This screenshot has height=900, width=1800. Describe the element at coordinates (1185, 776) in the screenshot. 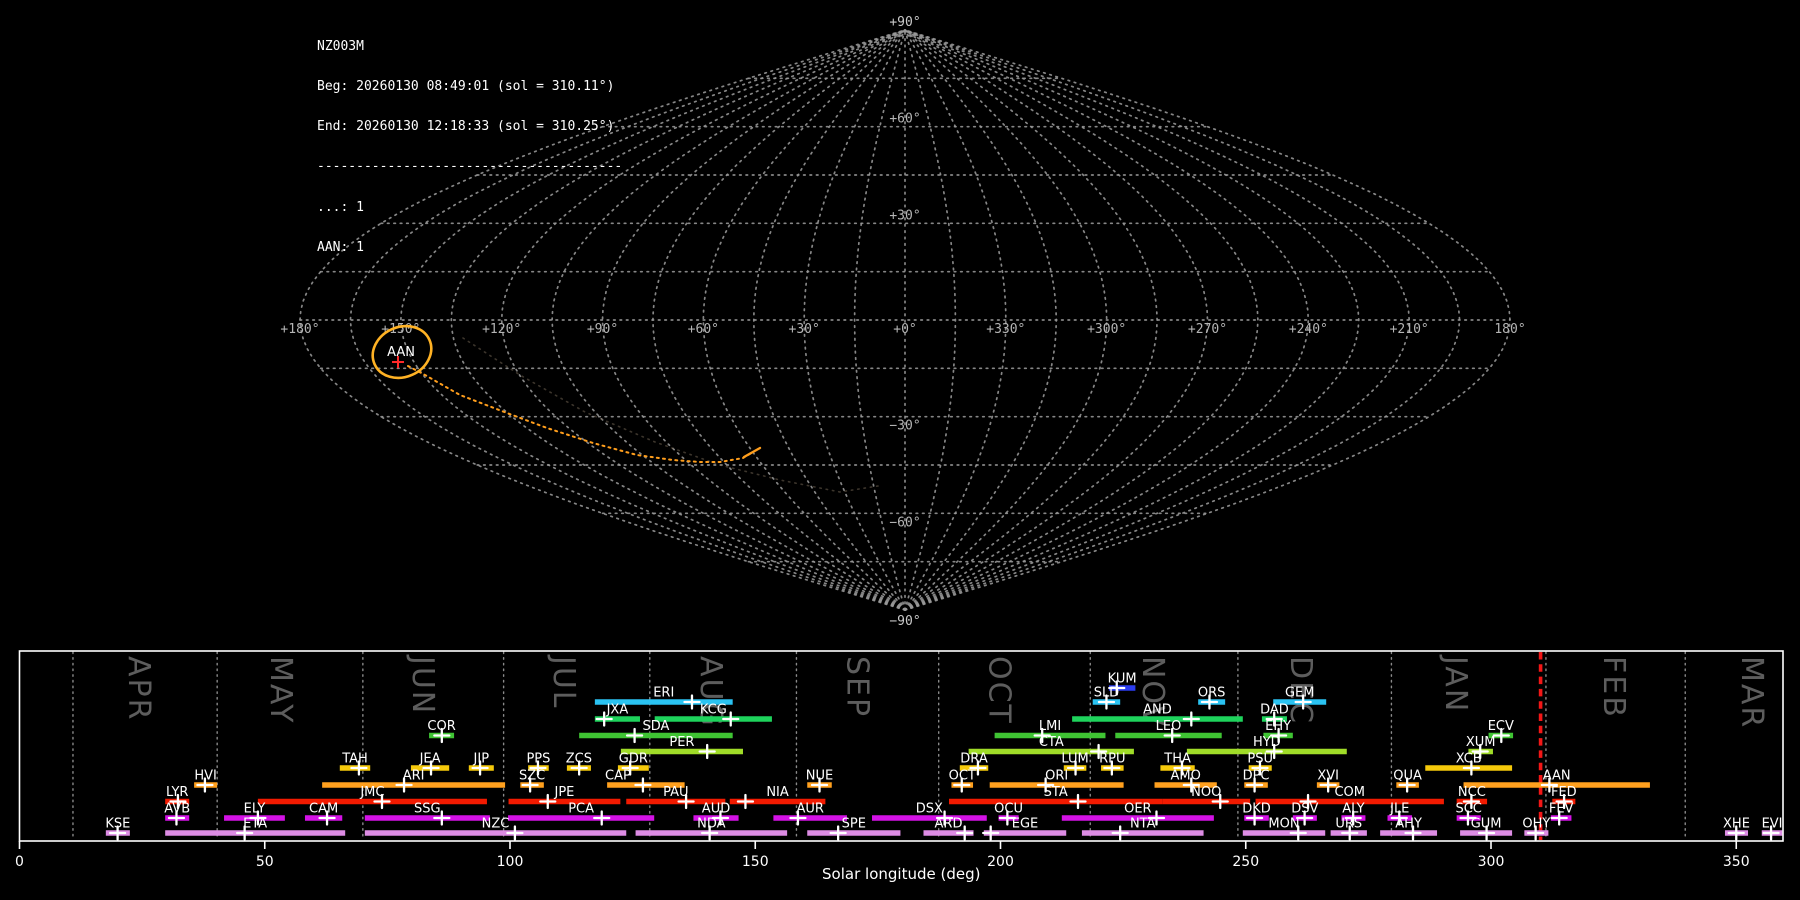

I see `shower-code-label: AMO` at that location.